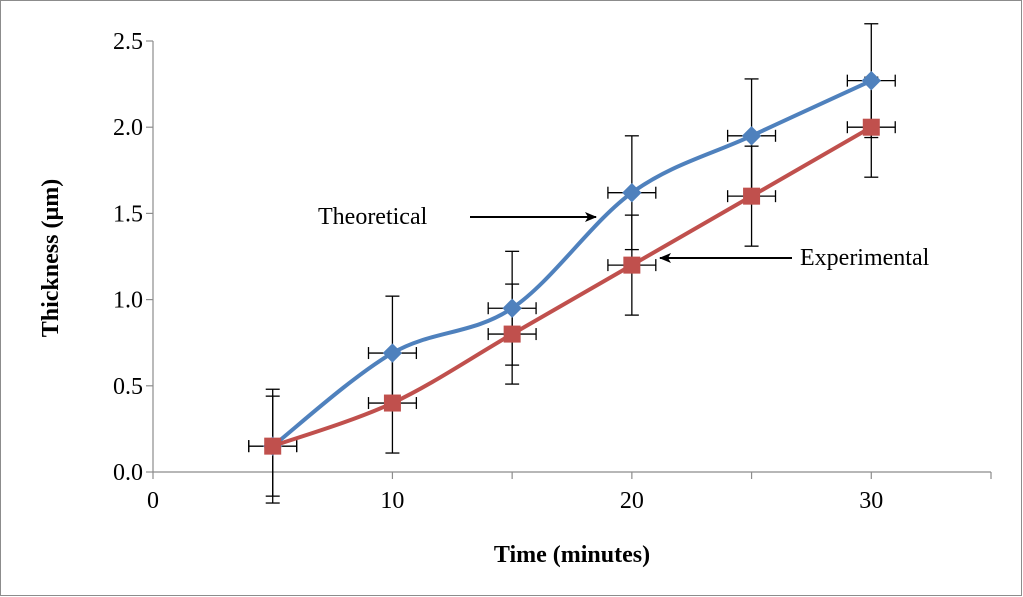  I want to click on x-tick-label: 30, so click(871, 501).